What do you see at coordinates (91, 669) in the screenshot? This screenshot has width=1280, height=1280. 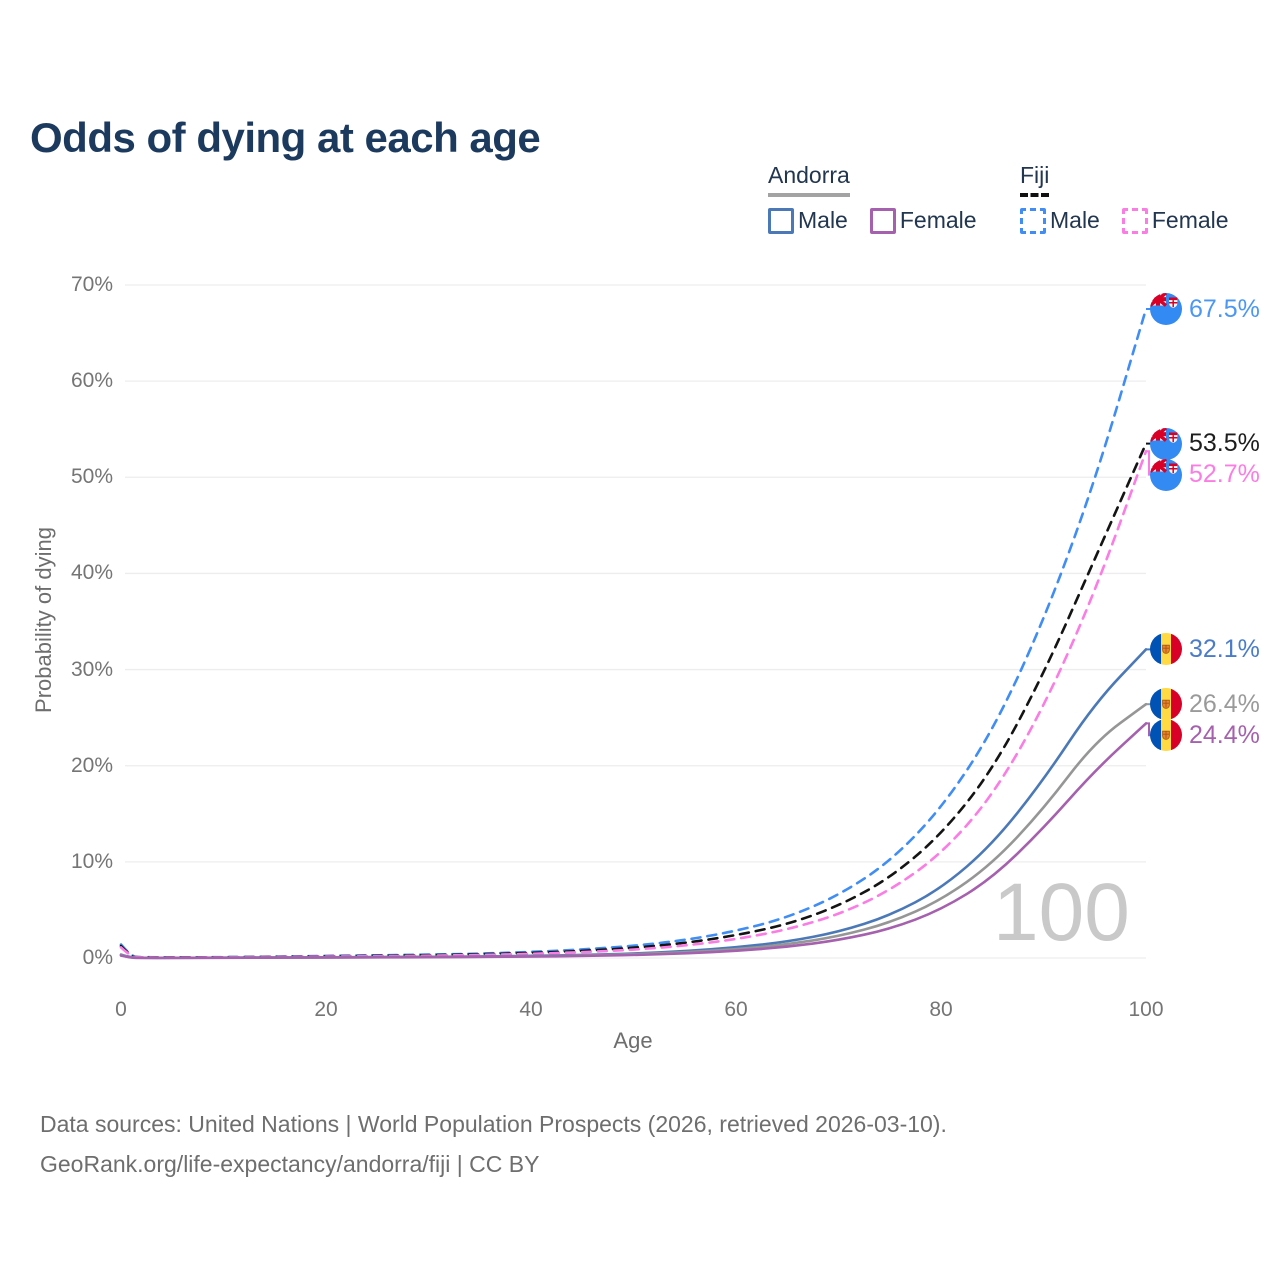 I see `y-tick-label: 30%` at bounding box center [91, 669].